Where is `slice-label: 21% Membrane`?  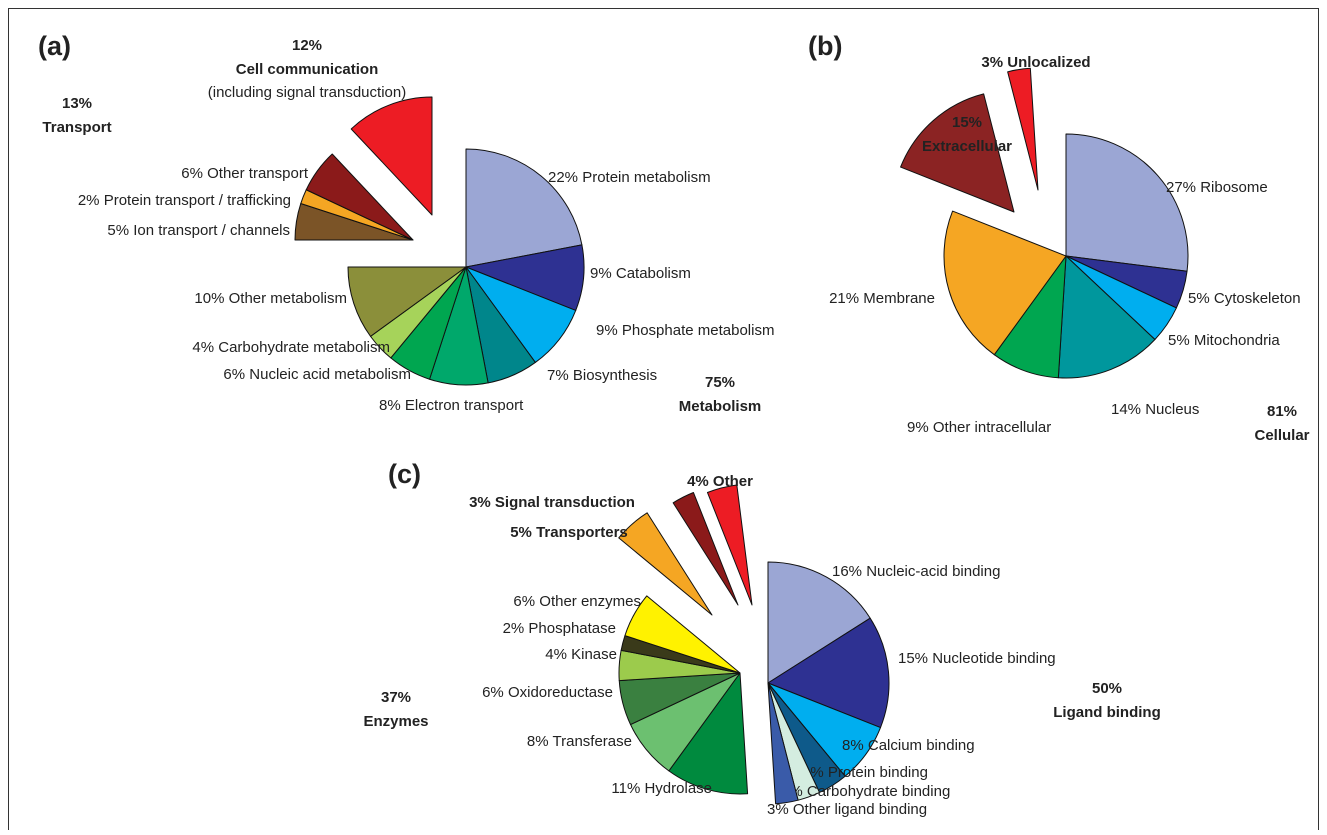 slice-label: 21% Membrane is located at coordinates (882, 298).